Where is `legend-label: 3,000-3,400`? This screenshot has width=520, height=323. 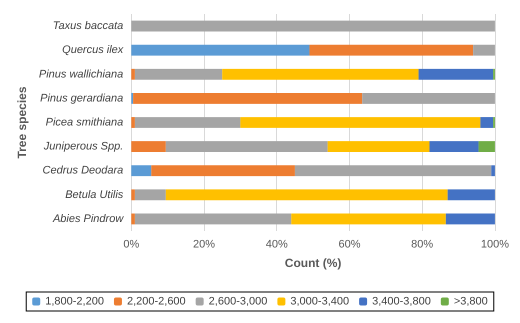 legend-label: 3,000-3,400 is located at coordinates (320, 302).